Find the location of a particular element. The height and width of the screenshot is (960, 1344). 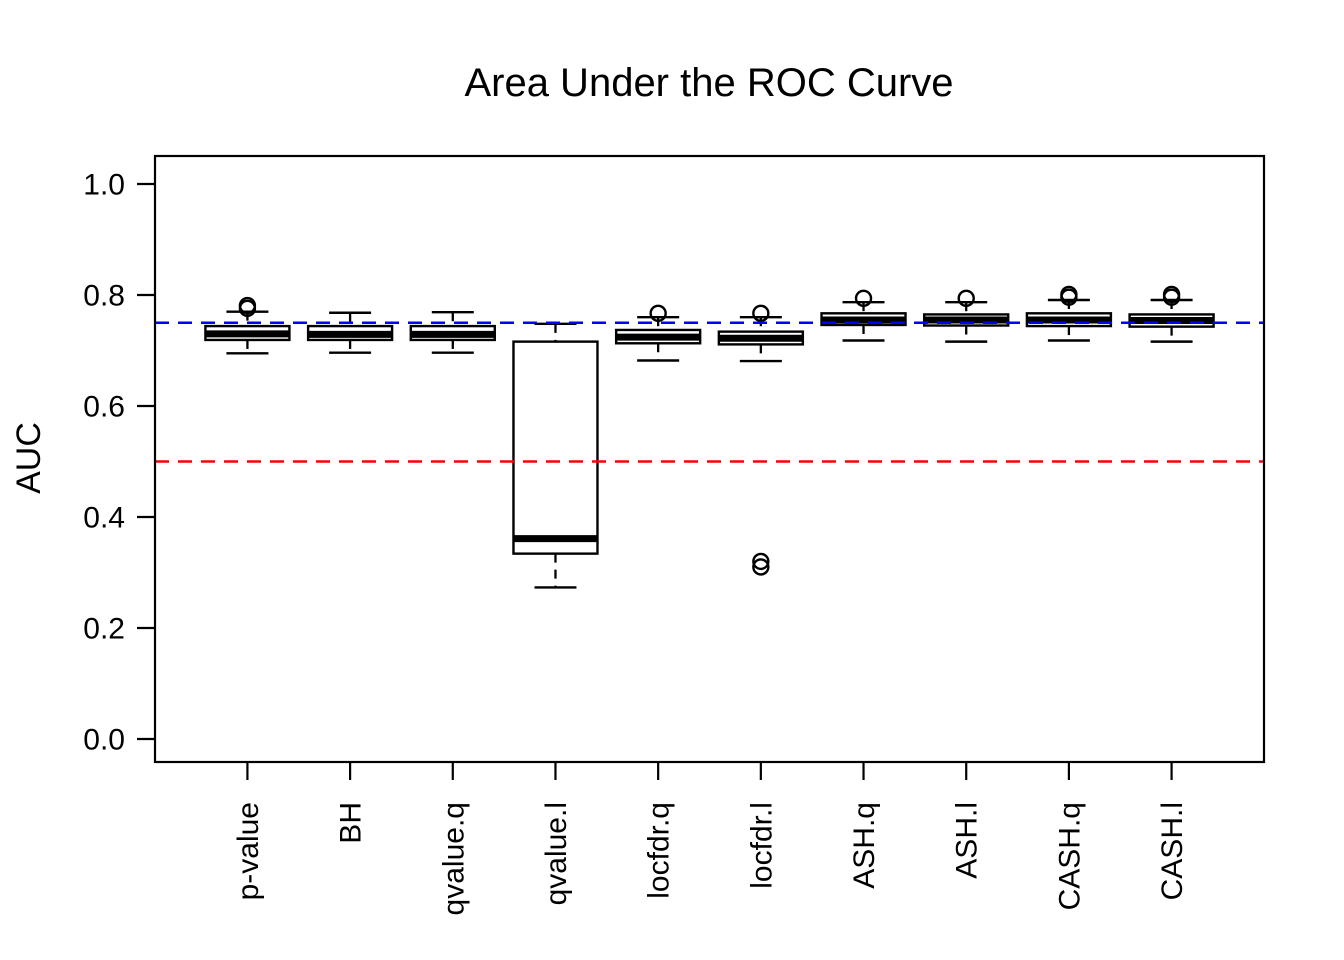

boxplot-qvalue.q is located at coordinates (452, 332).